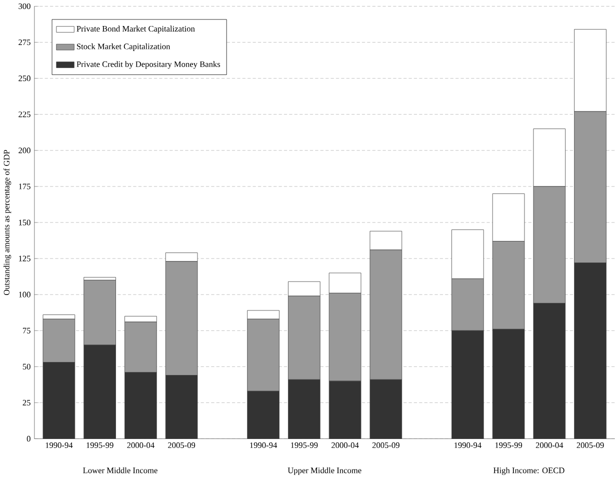 Image resolution: width=615 pixels, height=478 pixels. Describe the element at coordinates (325, 471) in the screenshot. I see `text: Upper Middle Income` at that location.